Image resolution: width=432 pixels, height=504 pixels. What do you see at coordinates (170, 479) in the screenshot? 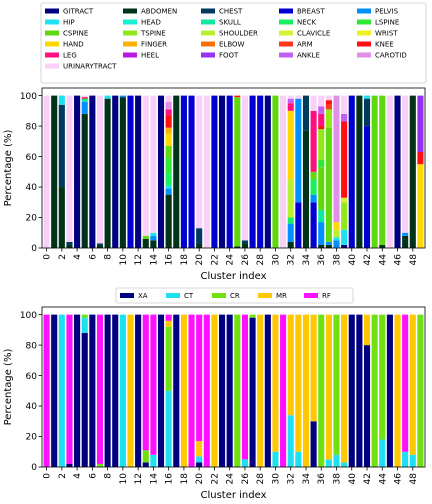
I see `x-tick-label: 16` at bounding box center [170, 479].